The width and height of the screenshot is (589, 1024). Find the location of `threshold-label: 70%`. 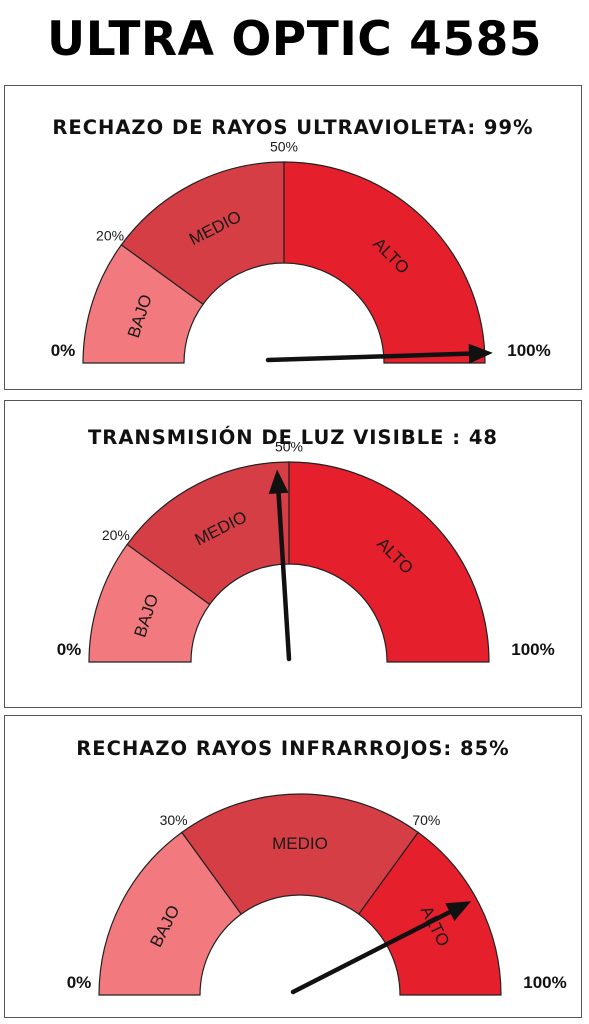

threshold-label: 70% is located at coordinates (426, 820).